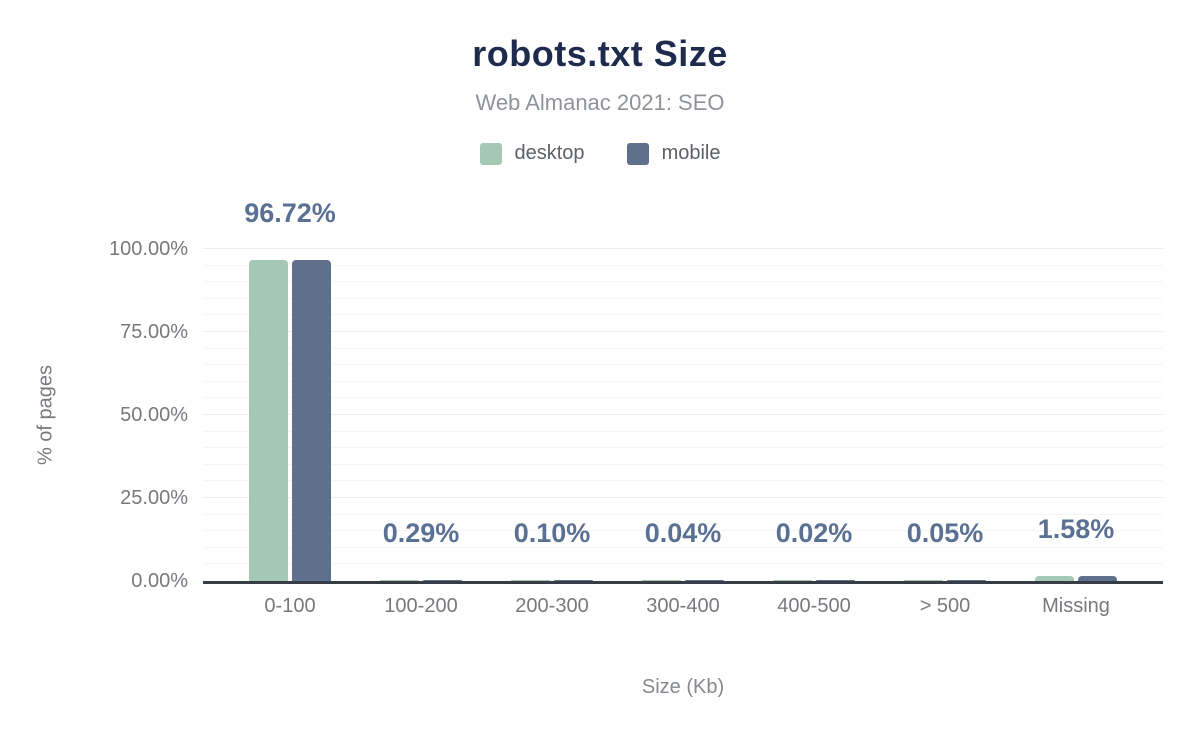  I want to click on x-tick-label: Missing, so click(1076, 606).